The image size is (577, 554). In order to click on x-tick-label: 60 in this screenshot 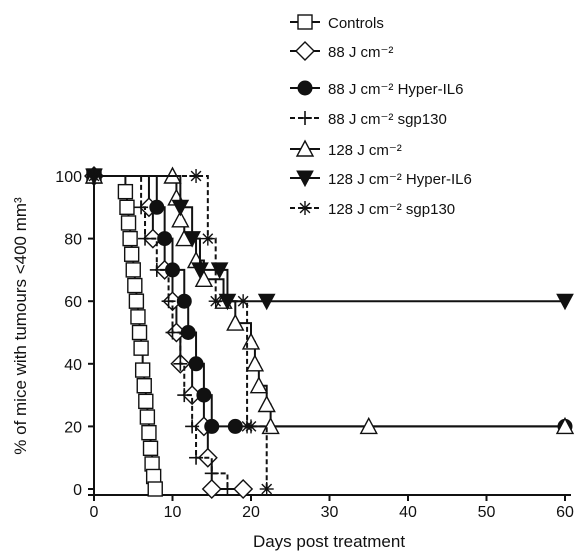, I will do `click(565, 512)`.